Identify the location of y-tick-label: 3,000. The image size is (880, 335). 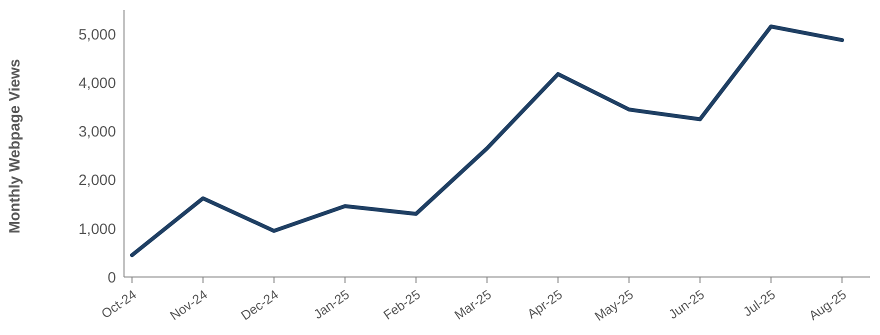
(97, 132).